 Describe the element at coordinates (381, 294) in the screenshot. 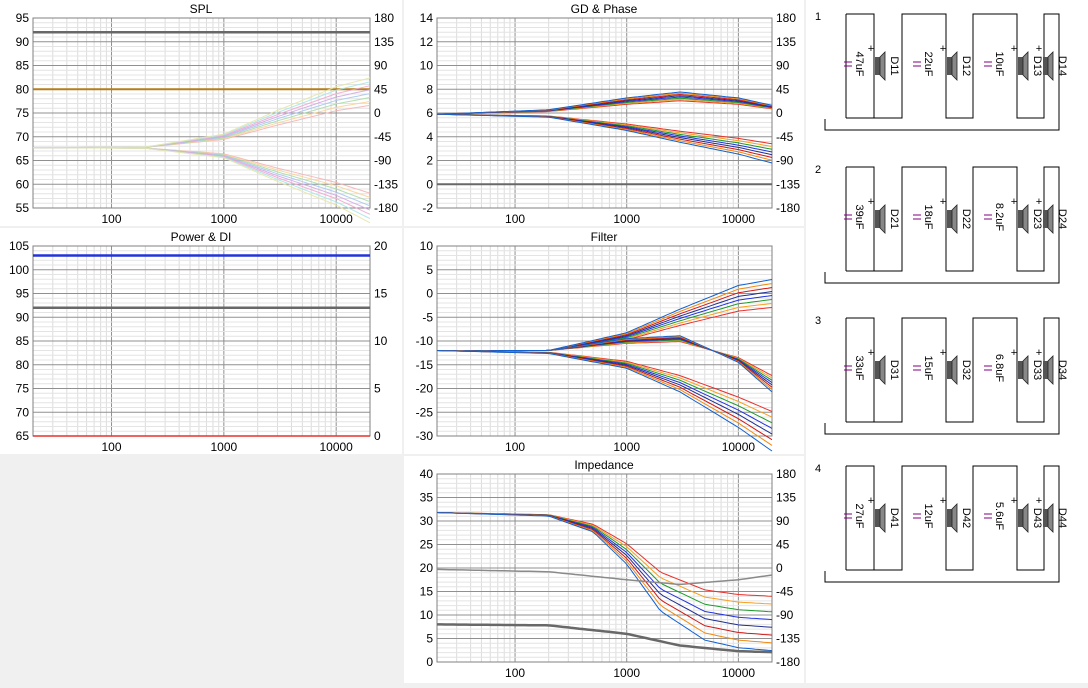

I see `y2-tick-label: 15` at that location.